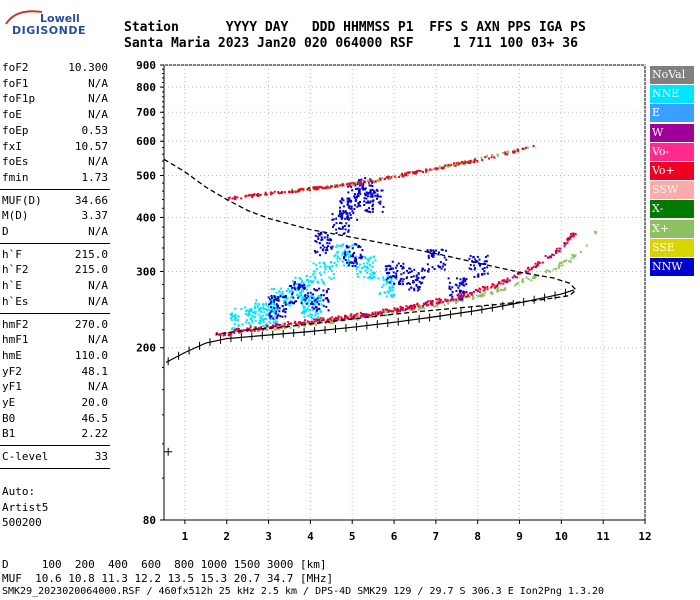  Describe the element at coordinates (185, 536) in the screenshot. I see `x-tick-label: 1` at that location.